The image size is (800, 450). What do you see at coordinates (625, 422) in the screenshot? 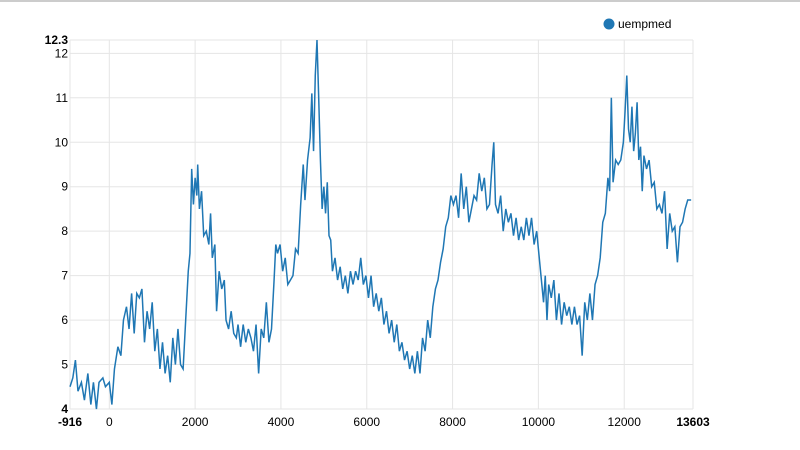
I see `x-tick-label: 12000` at bounding box center [625, 422].